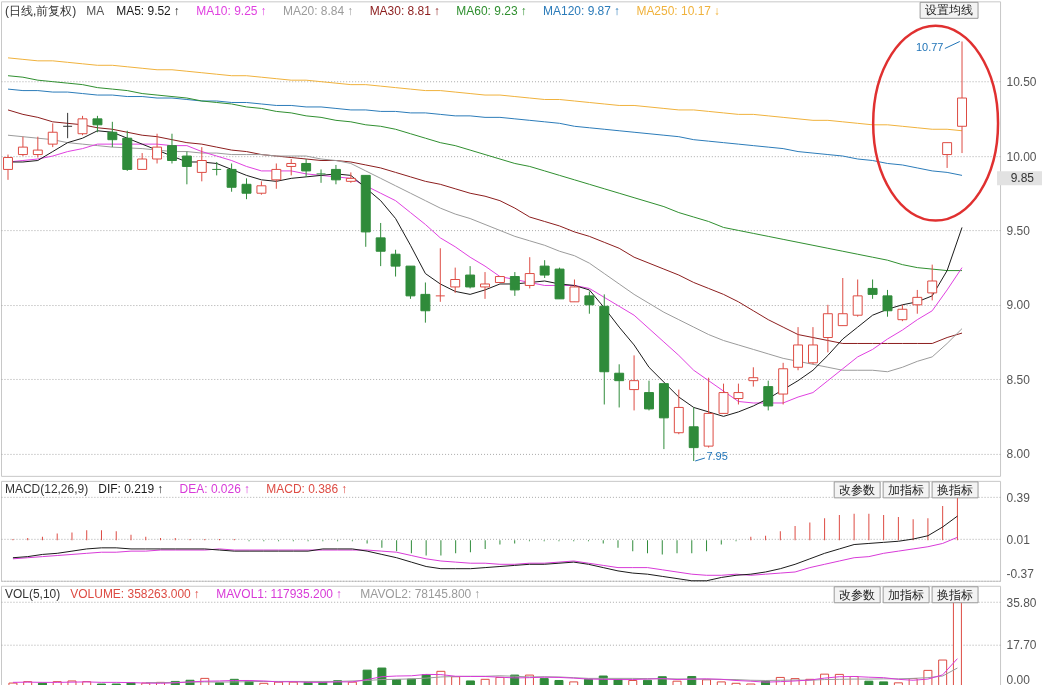 The image size is (1043, 685). I want to click on text: MACD: 0.386 ↑, so click(307, 488).